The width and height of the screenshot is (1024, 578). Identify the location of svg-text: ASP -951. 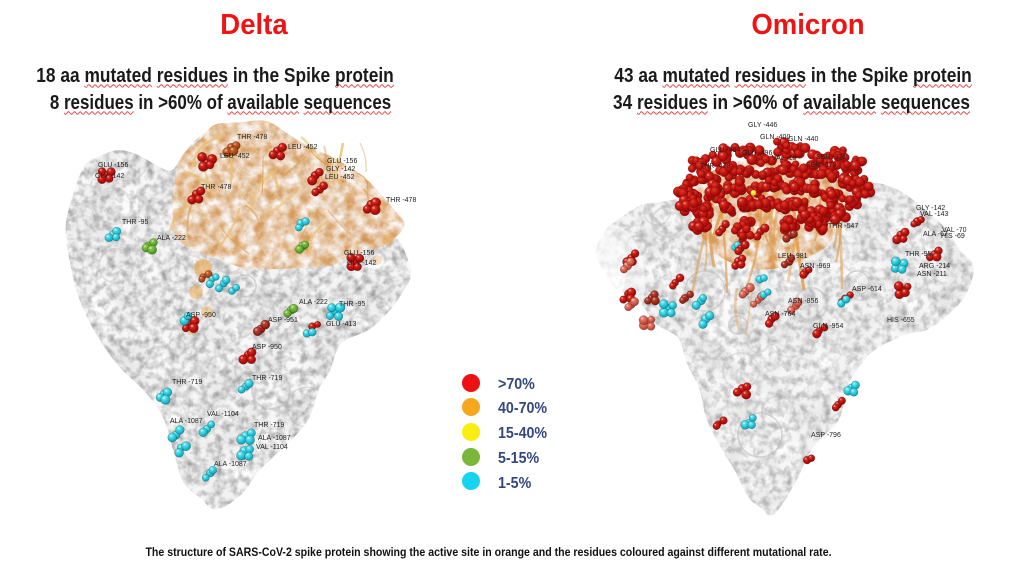
(283, 320).